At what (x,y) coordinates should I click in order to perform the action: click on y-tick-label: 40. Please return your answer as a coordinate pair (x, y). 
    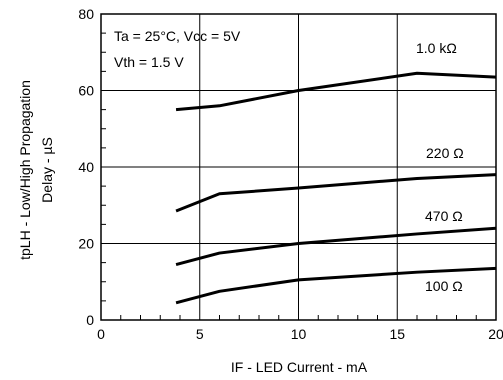
    Looking at the image, I should click on (86, 167).